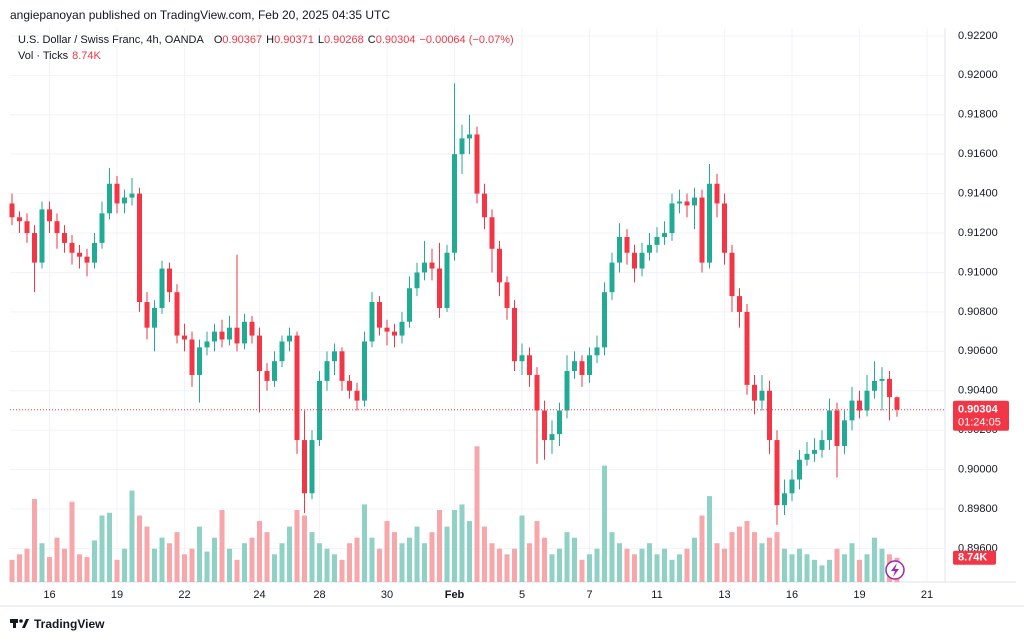  I want to click on y-tick-label: 0.90600, so click(978, 351).